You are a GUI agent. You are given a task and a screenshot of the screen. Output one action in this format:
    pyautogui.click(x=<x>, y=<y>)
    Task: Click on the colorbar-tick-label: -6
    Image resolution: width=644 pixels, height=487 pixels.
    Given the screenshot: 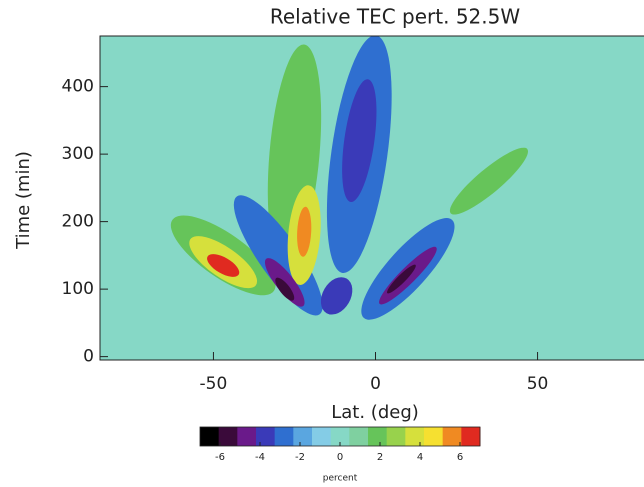 What is the action you would take?
    pyautogui.click(x=220, y=457)
    